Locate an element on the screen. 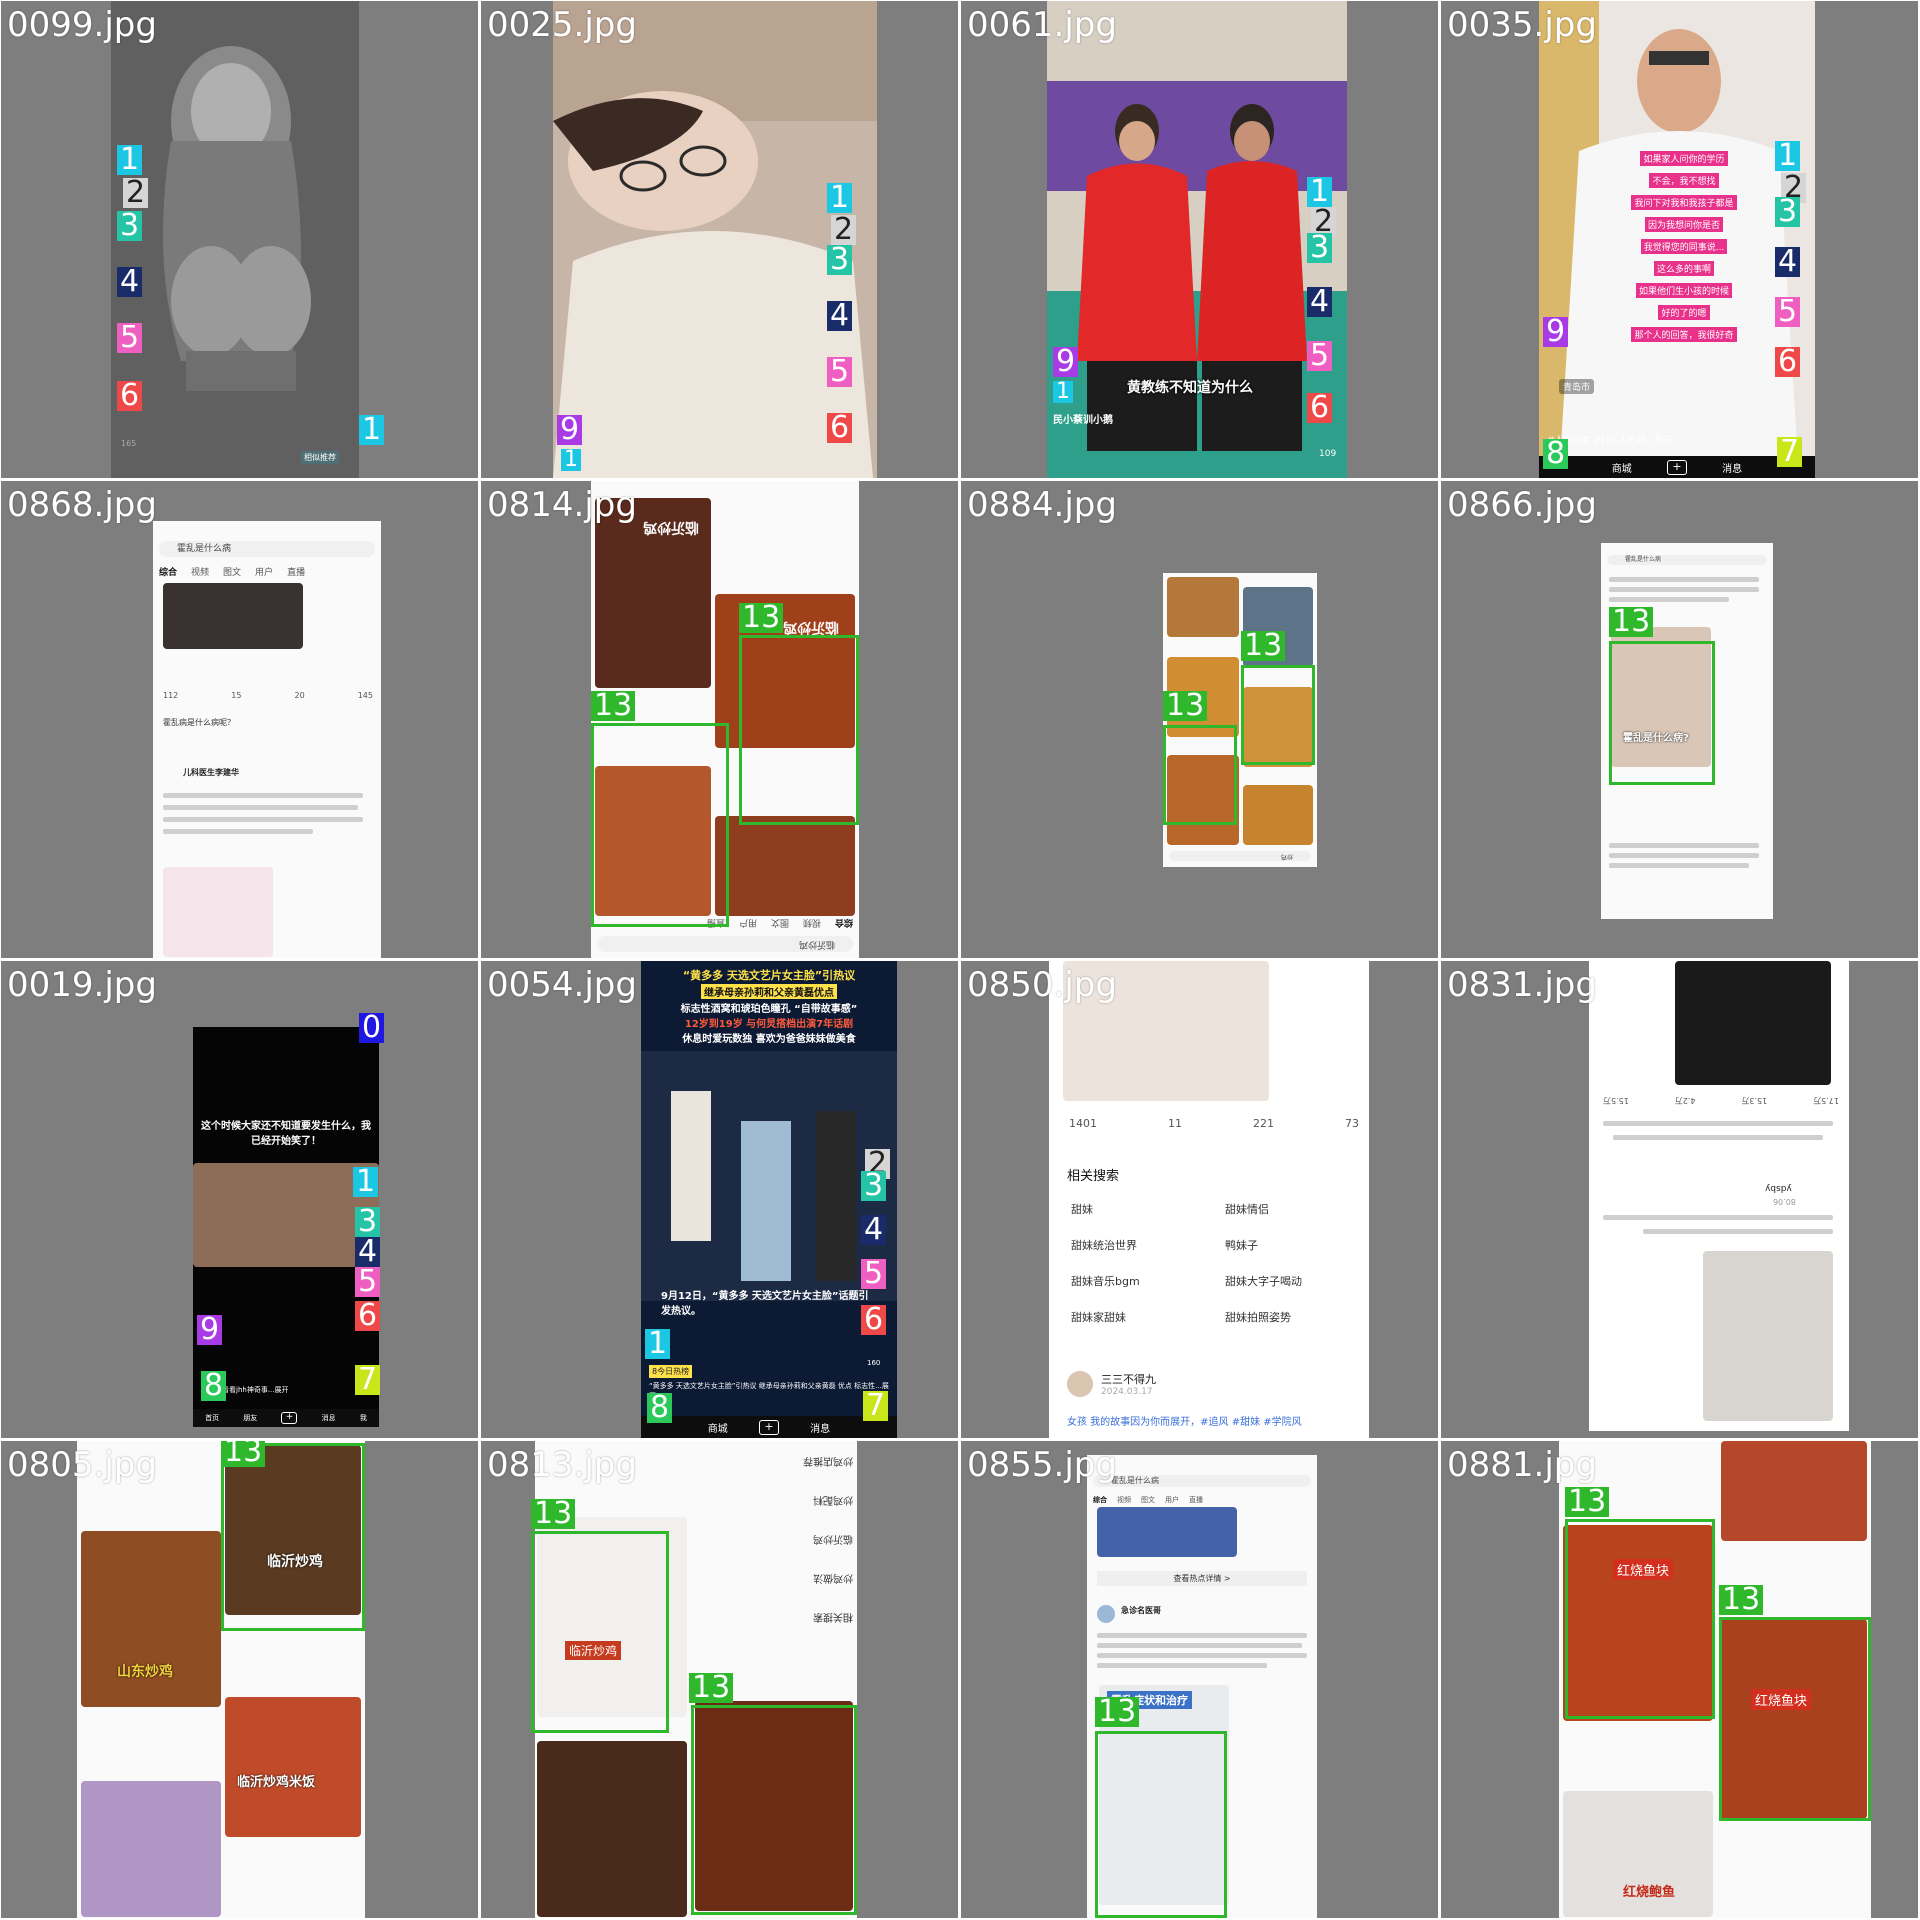  description-text: 大家来看看jhh神奇事...展开 is located at coordinates (245, 1390).